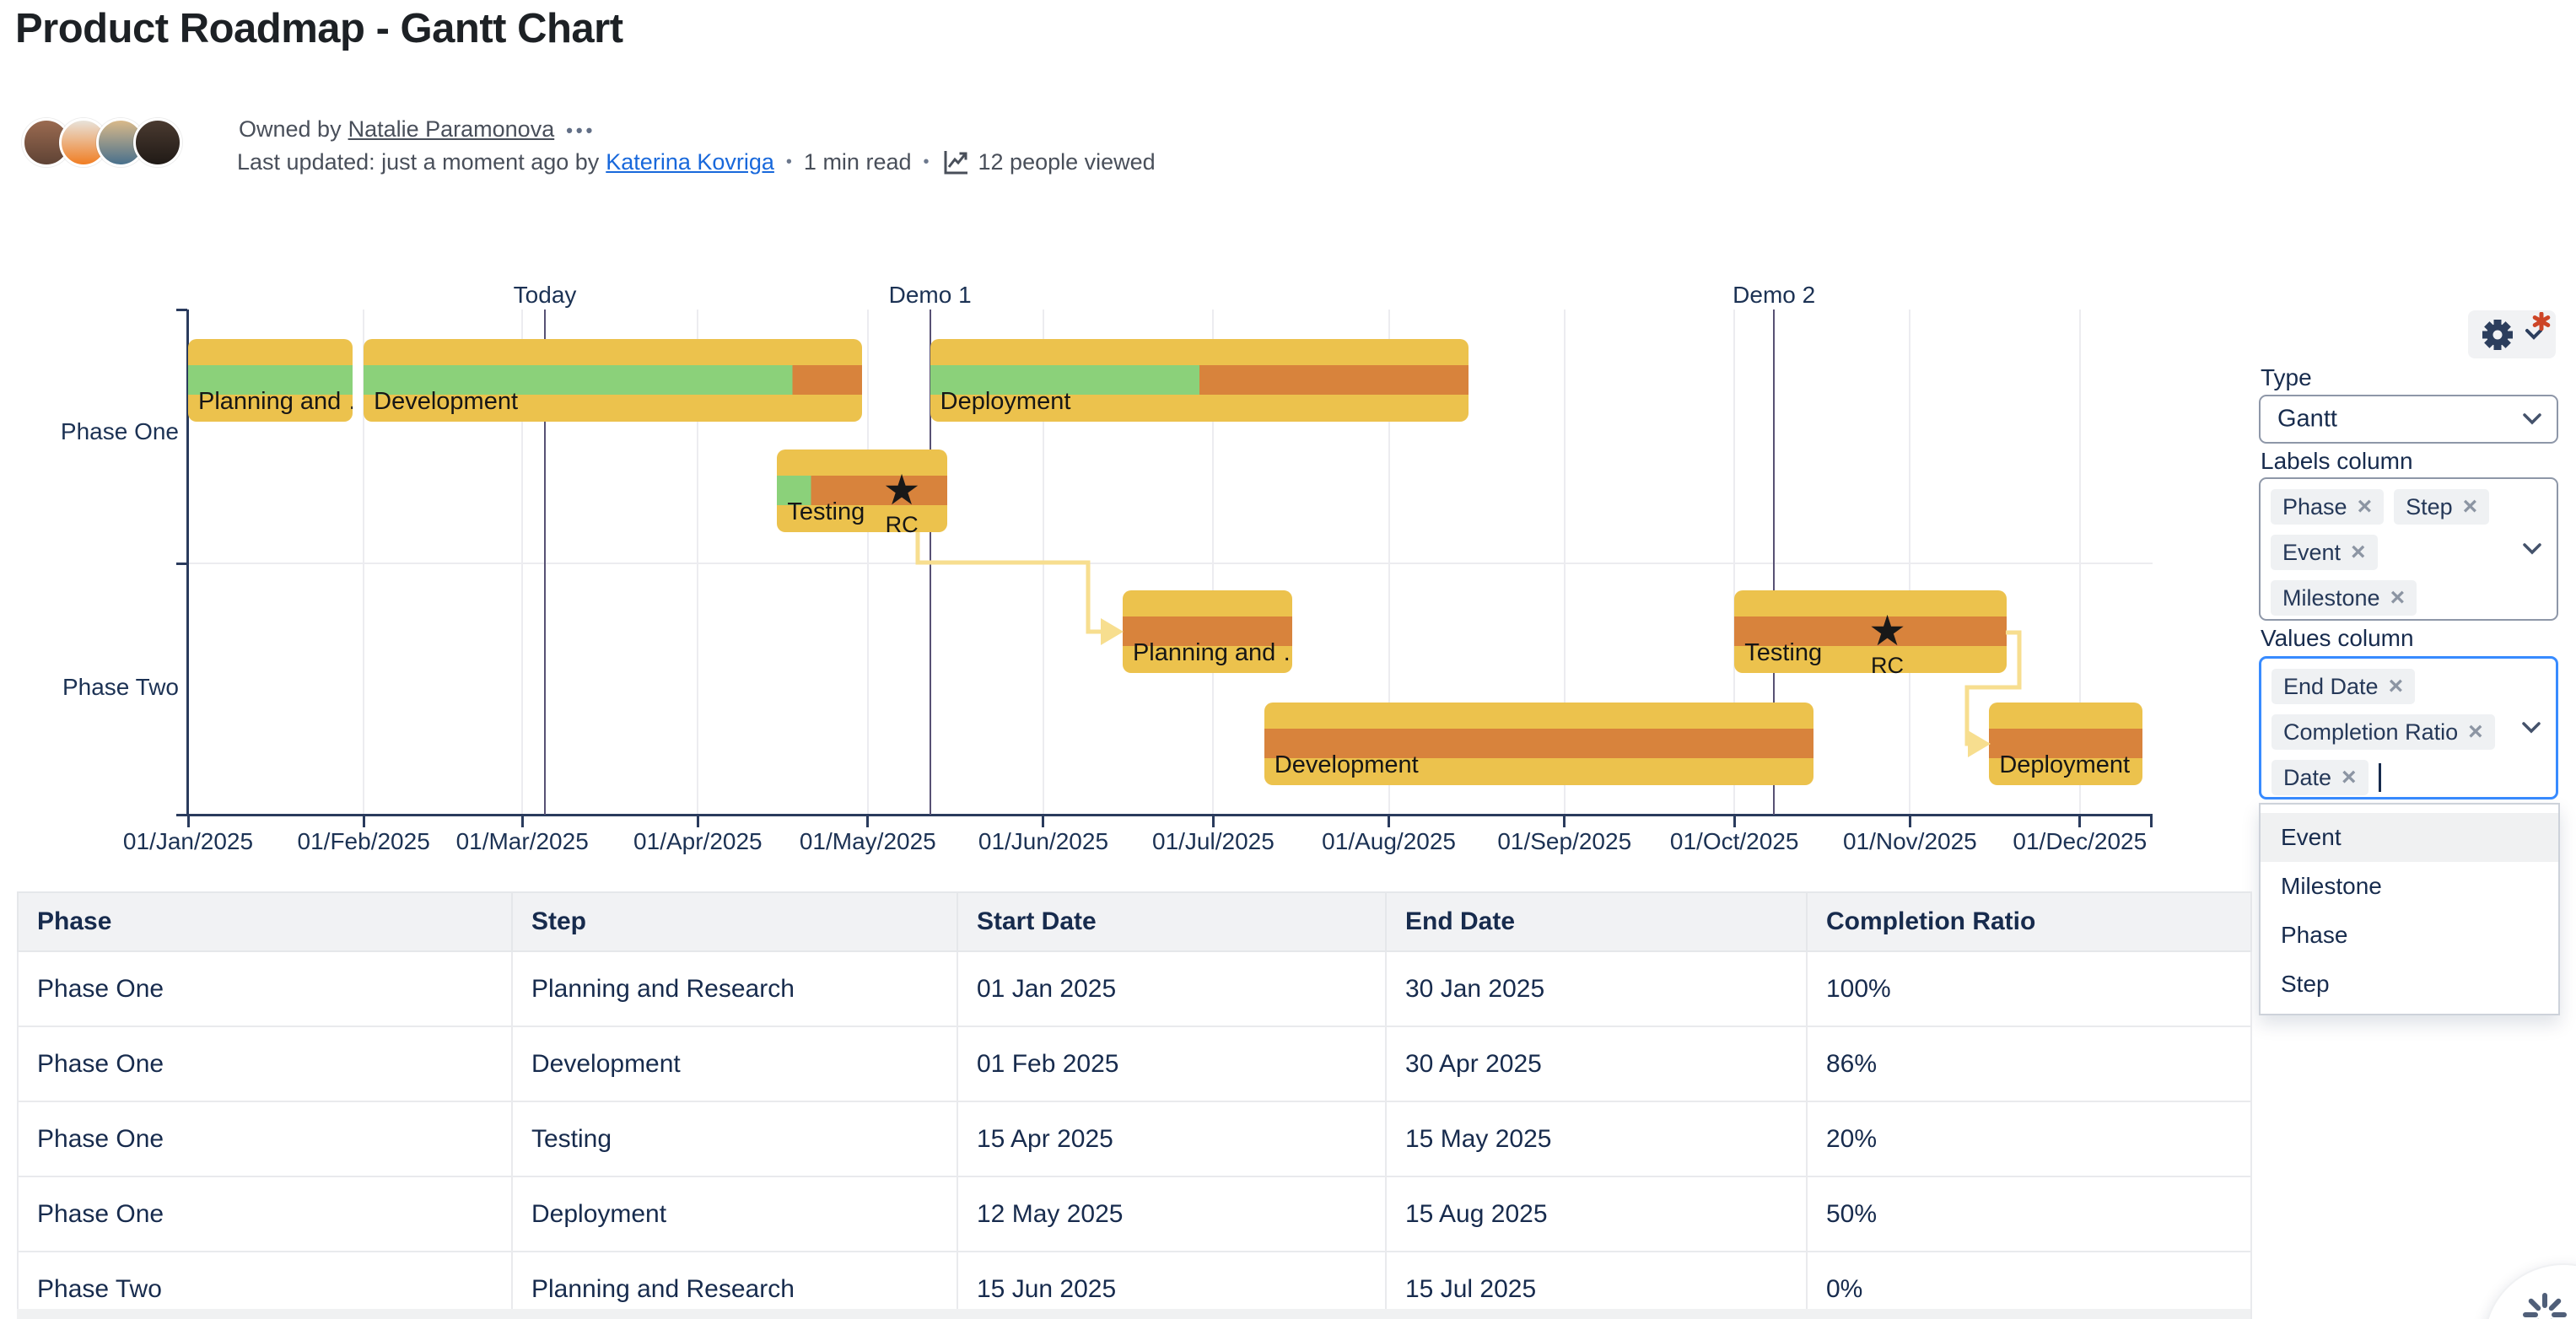 This screenshot has height=1319, width=2576. What do you see at coordinates (690, 162) in the screenshot?
I see `updated-author-link: Katerina Kovriga` at bounding box center [690, 162].